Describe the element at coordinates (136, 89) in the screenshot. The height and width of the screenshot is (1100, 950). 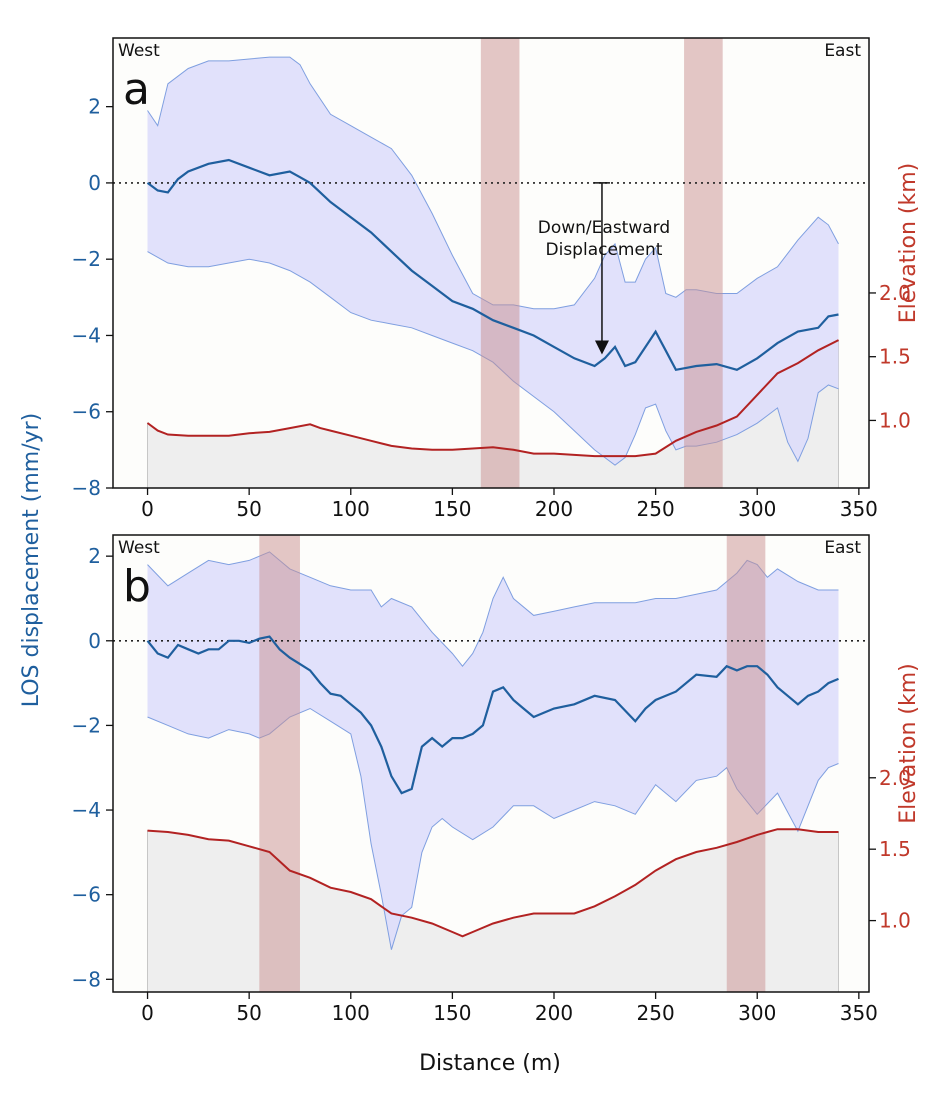
I see `panel-letter: a` at that location.